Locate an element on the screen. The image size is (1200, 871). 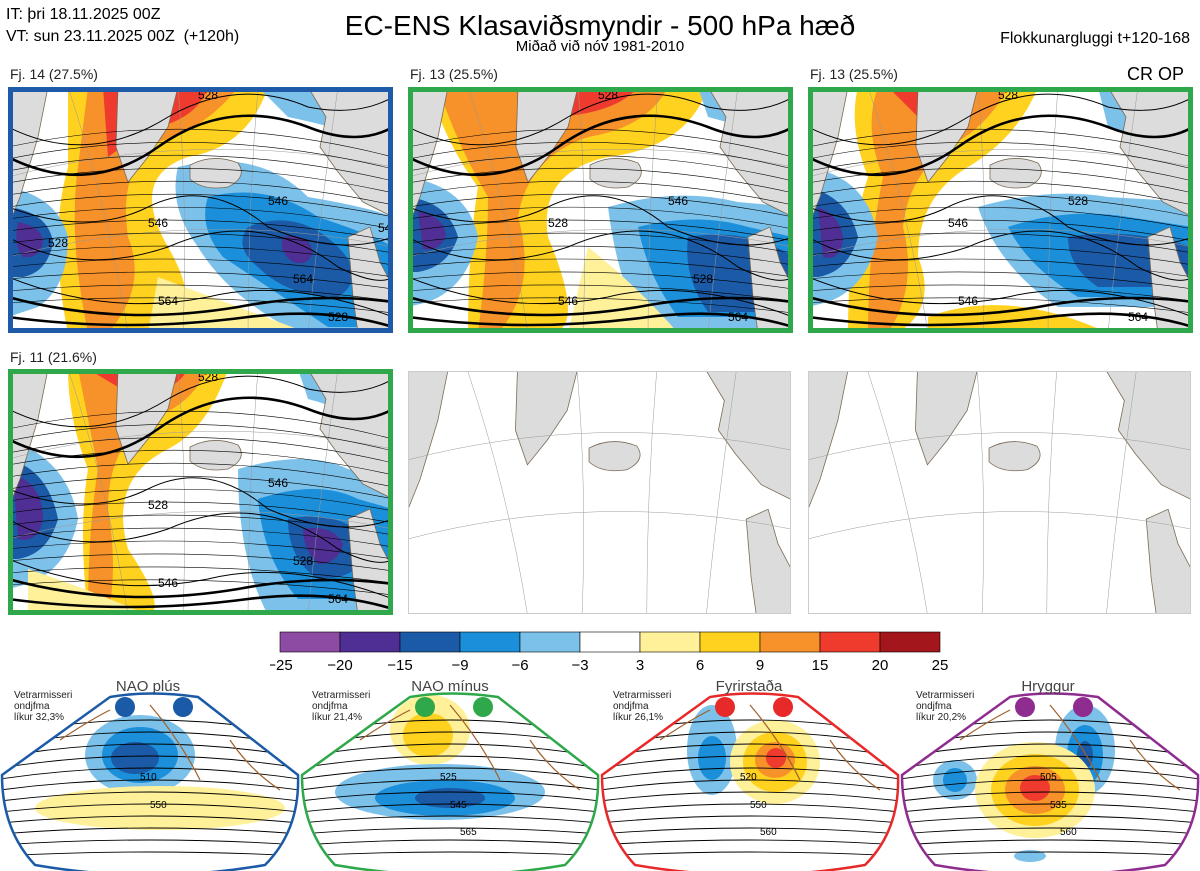
vt-line: VT: sun 23.11.2025 00Z (+120h) is located at coordinates (123, 36).